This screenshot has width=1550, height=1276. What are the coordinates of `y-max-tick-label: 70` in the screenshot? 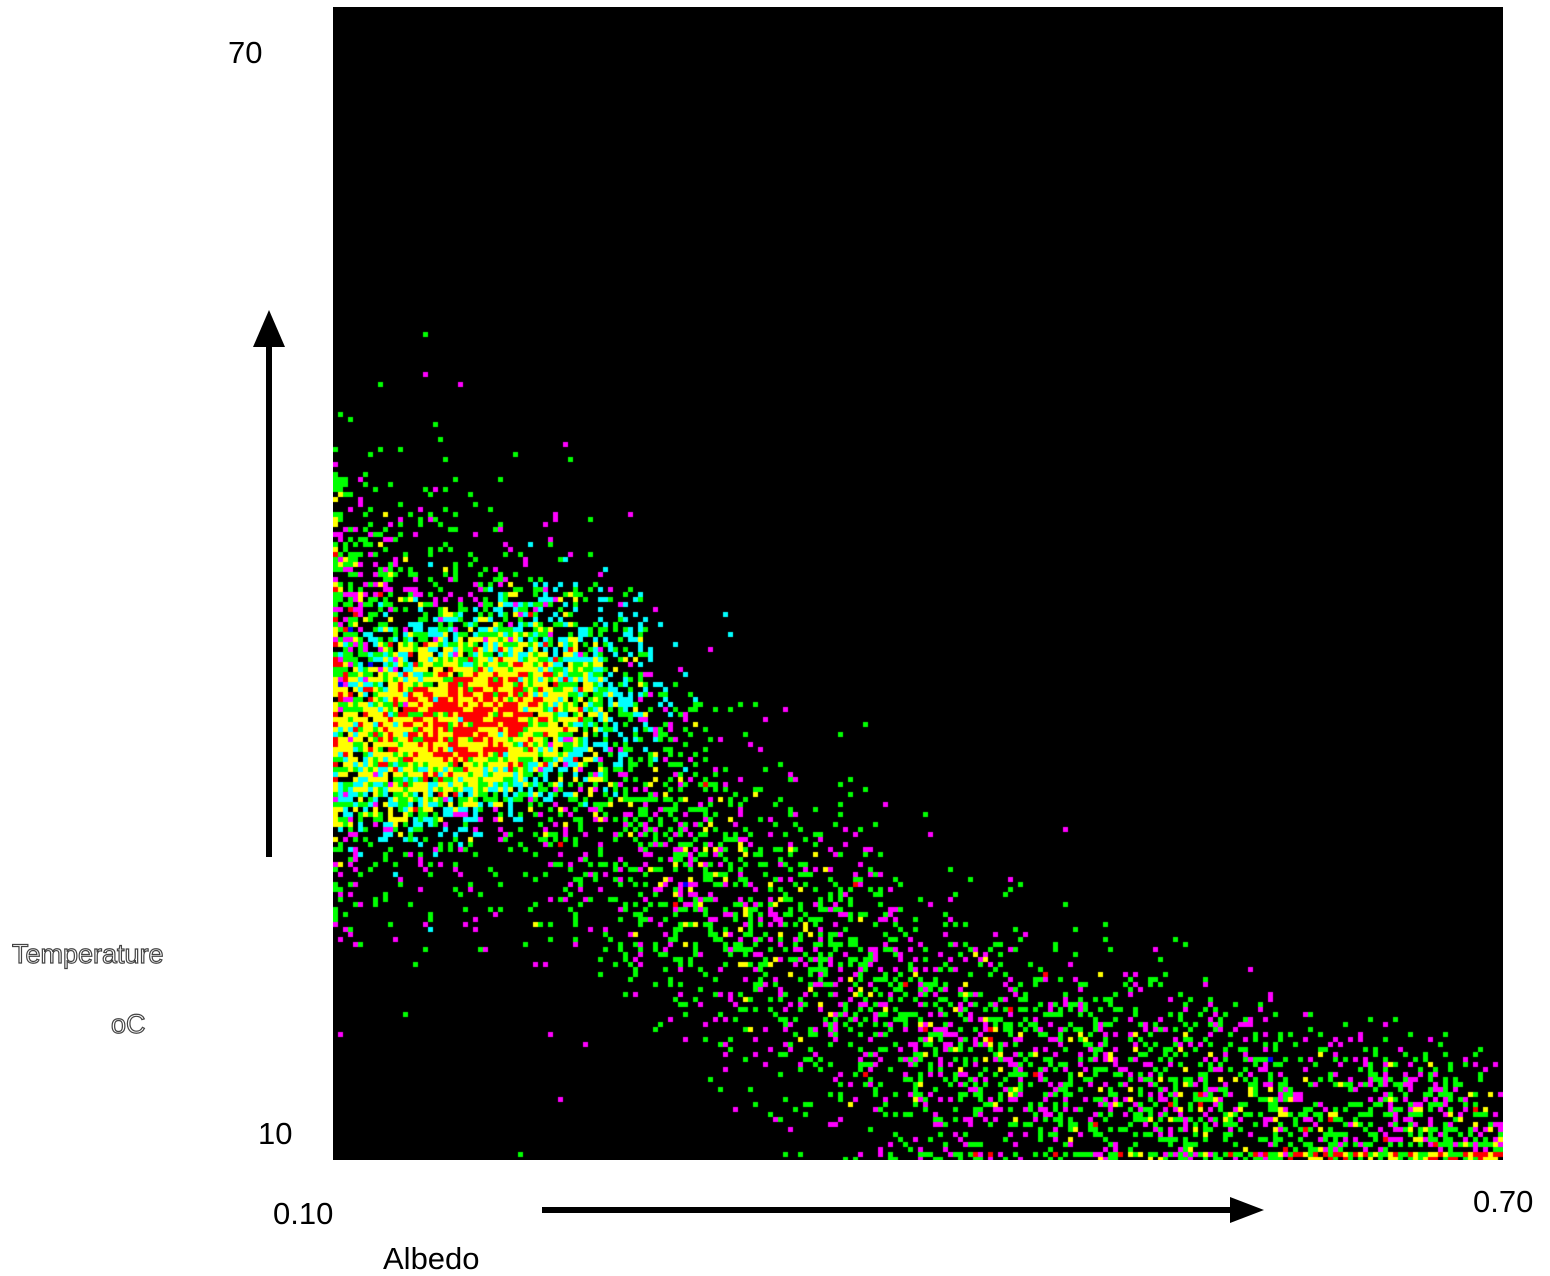 It's located at (245, 52).